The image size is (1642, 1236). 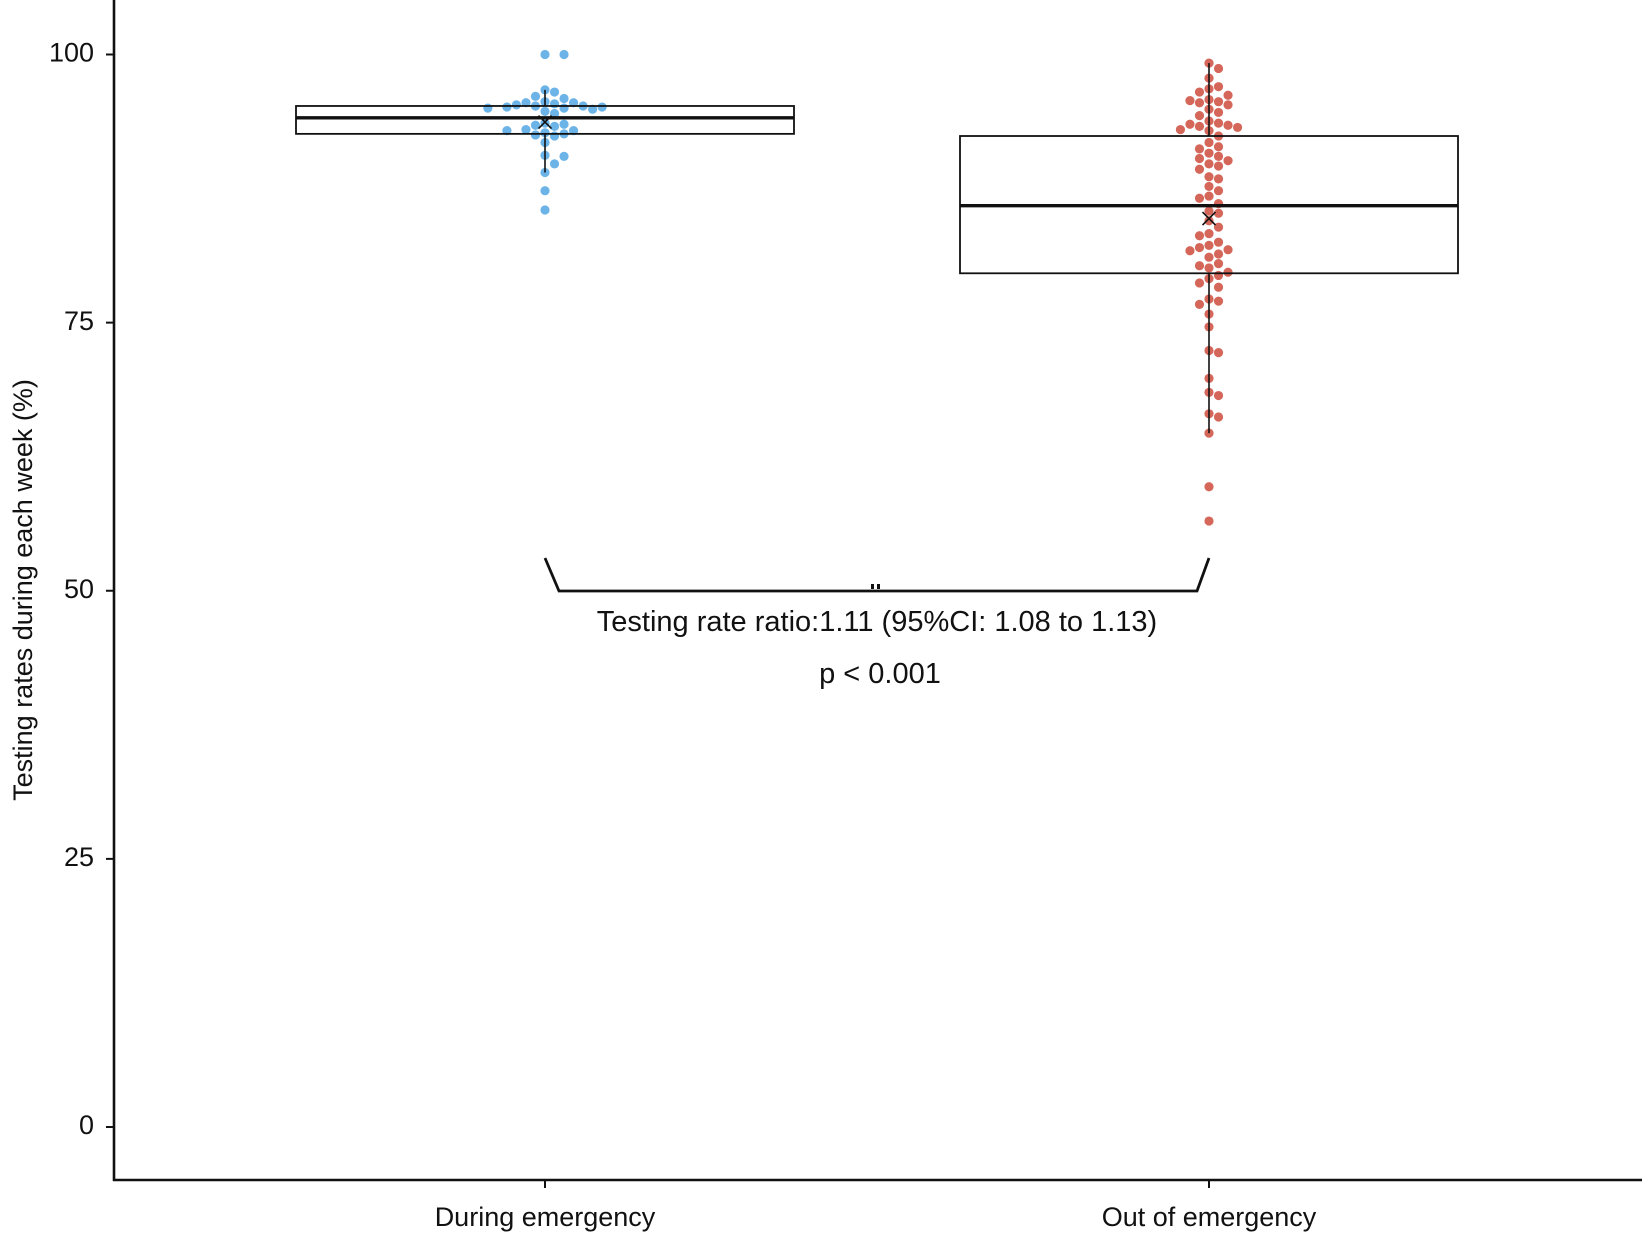 I want to click on x-axis-ticks: During emergency Out of emergency, so click(x=876, y=1206).